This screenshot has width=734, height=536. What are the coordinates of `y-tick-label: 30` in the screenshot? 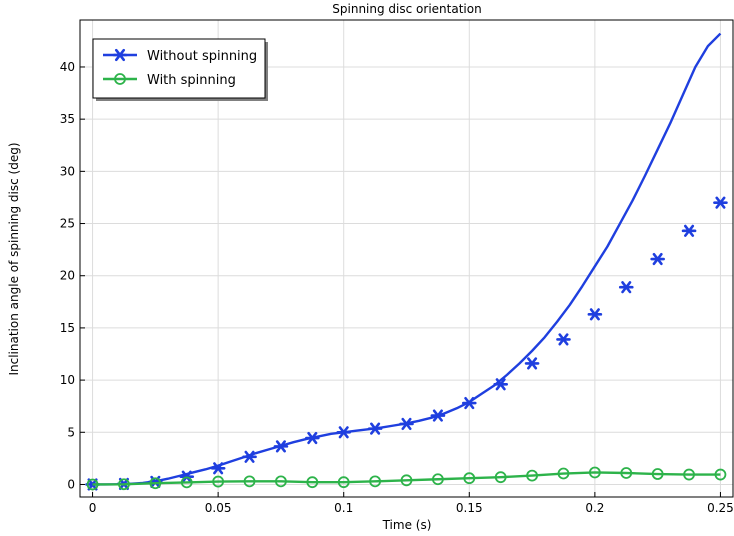 It's located at (67, 171).